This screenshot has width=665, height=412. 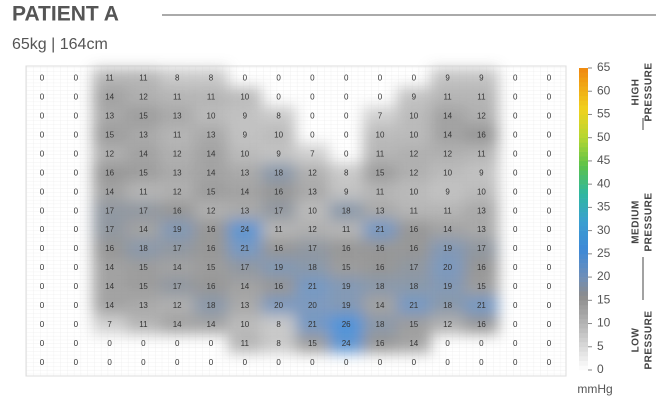 What do you see at coordinates (211, 78) in the screenshot?
I see `cell-value: 8` at bounding box center [211, 78].